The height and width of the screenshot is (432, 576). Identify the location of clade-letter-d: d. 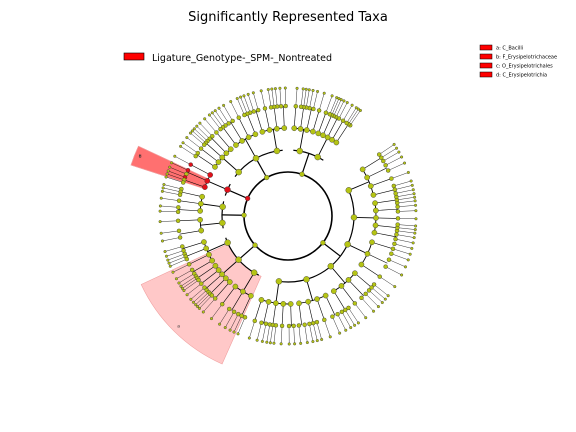
(140, 157).